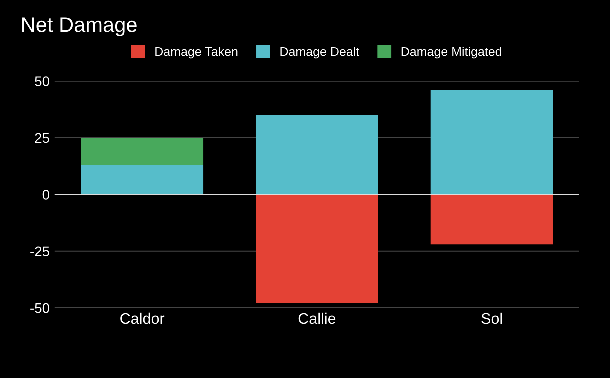  Describe the element at coordinates (46, 195) in the screenshot. I see `y-tick-label: 0` at that location.